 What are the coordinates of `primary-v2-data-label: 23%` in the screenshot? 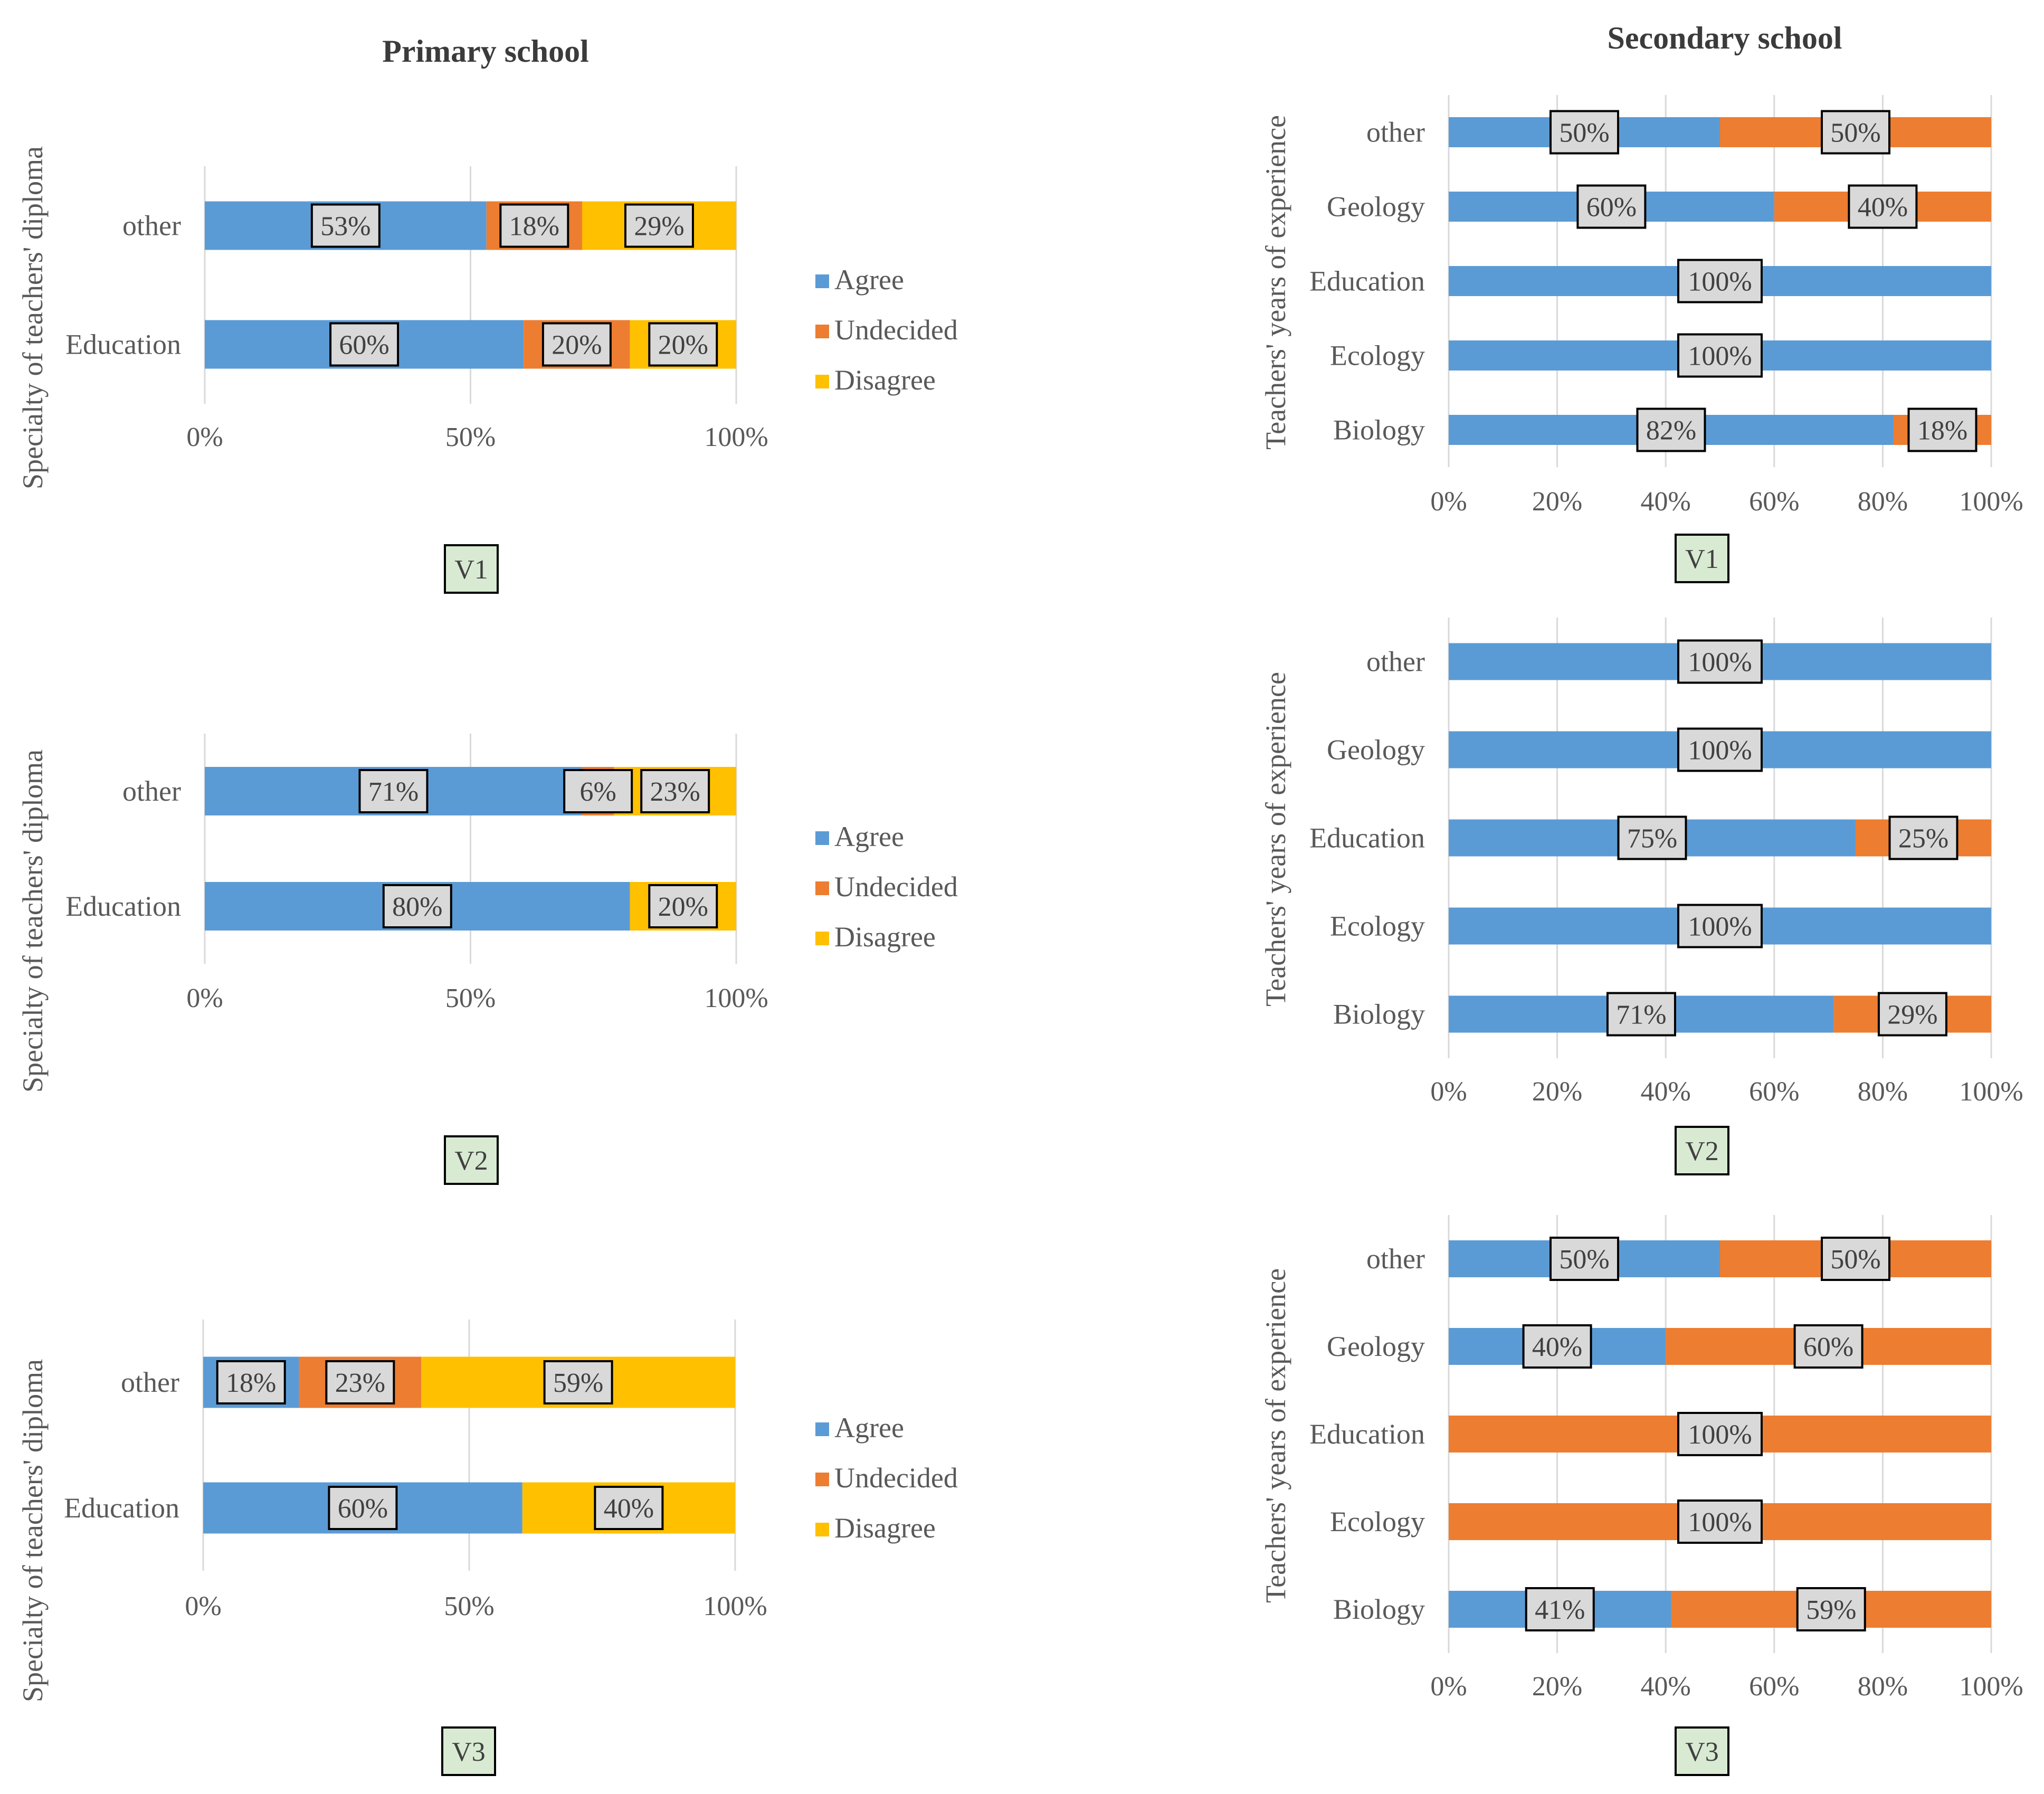 It's located at (675, 792).